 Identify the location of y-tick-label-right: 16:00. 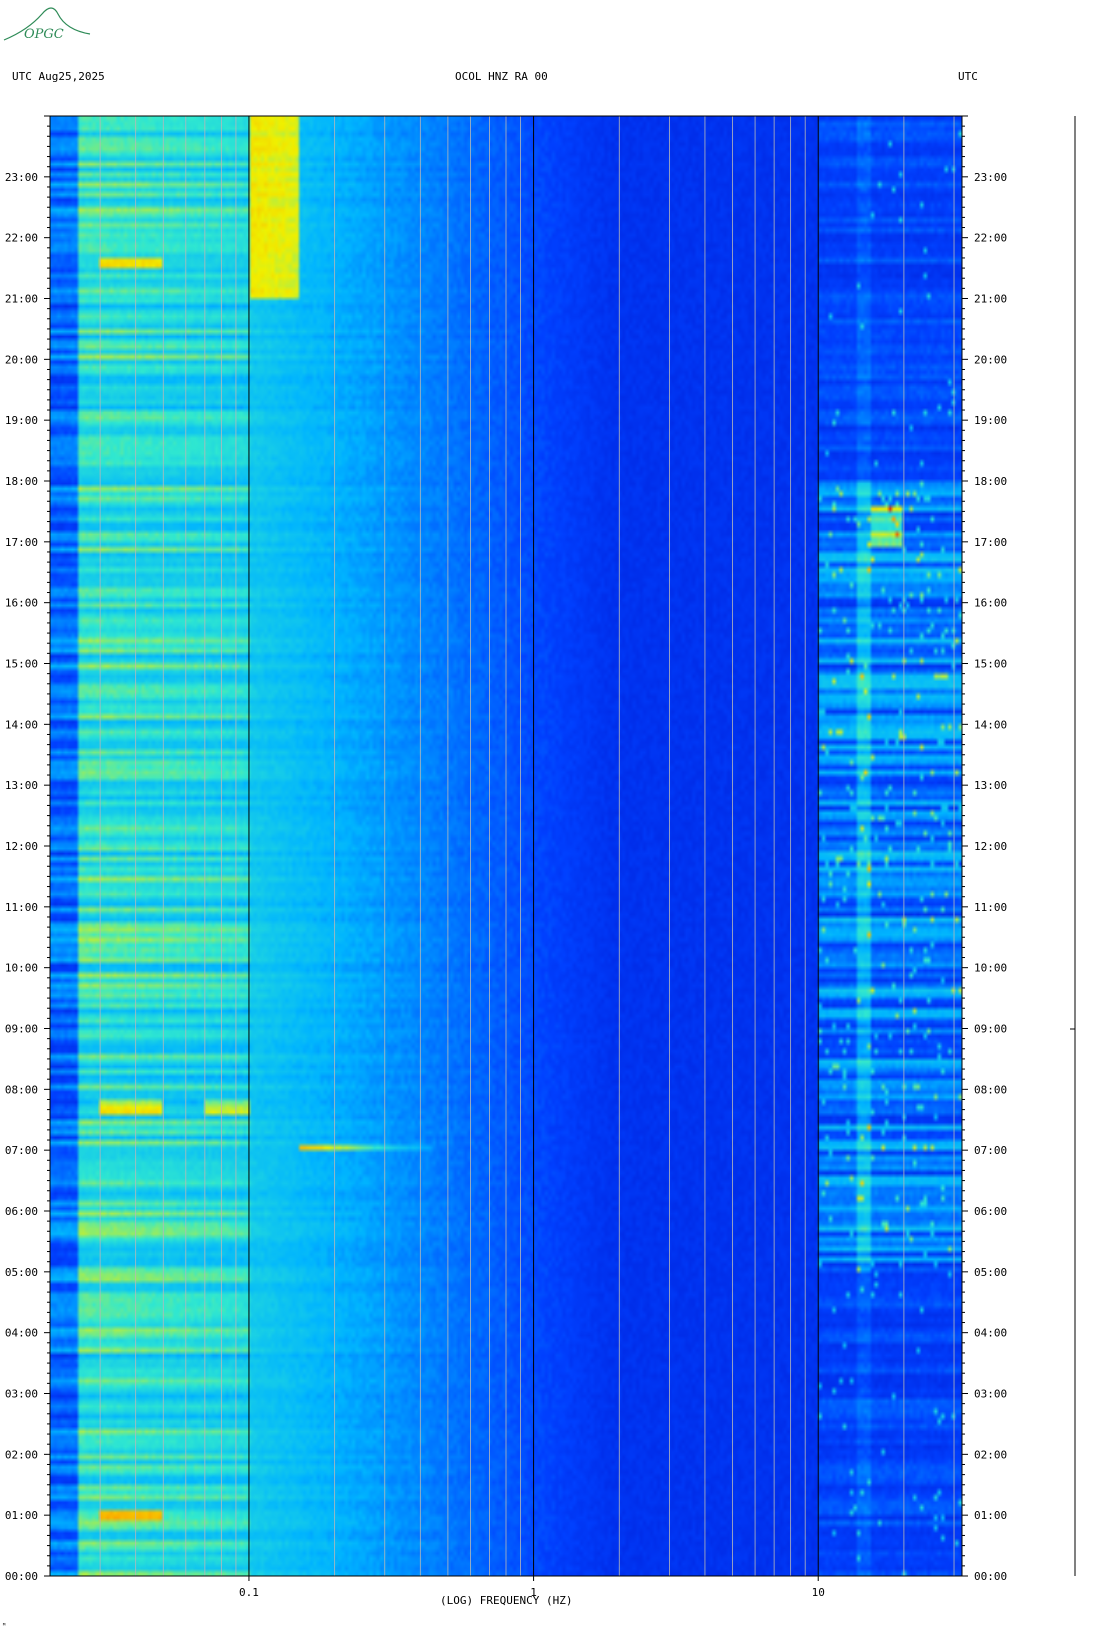
(990, 603).